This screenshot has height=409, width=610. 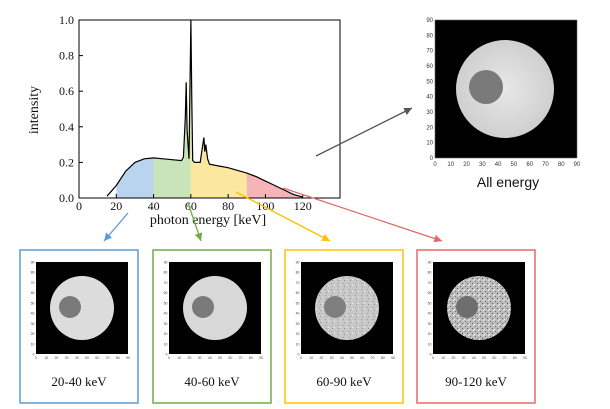 What do you see at coordinates (79, 381) in the screenshot?
I see `panel-label: 20-40 keV` at bounding box center [79, 381].